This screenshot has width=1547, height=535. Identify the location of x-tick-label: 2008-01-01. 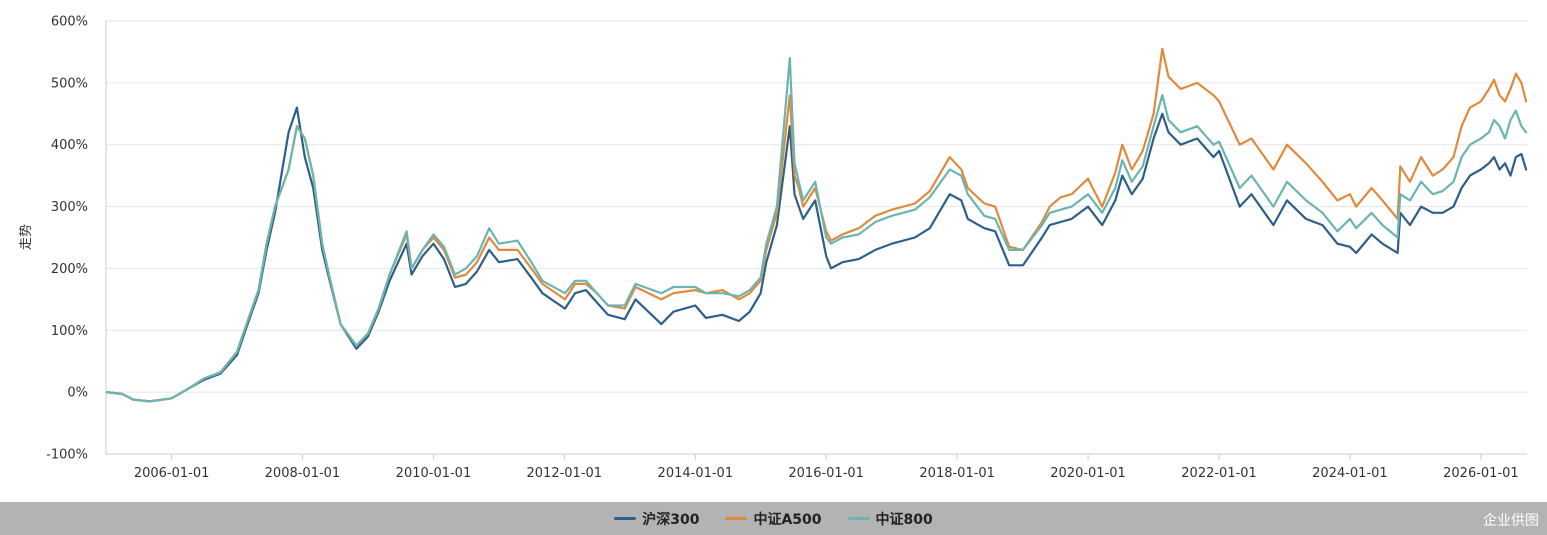
(303, 473).